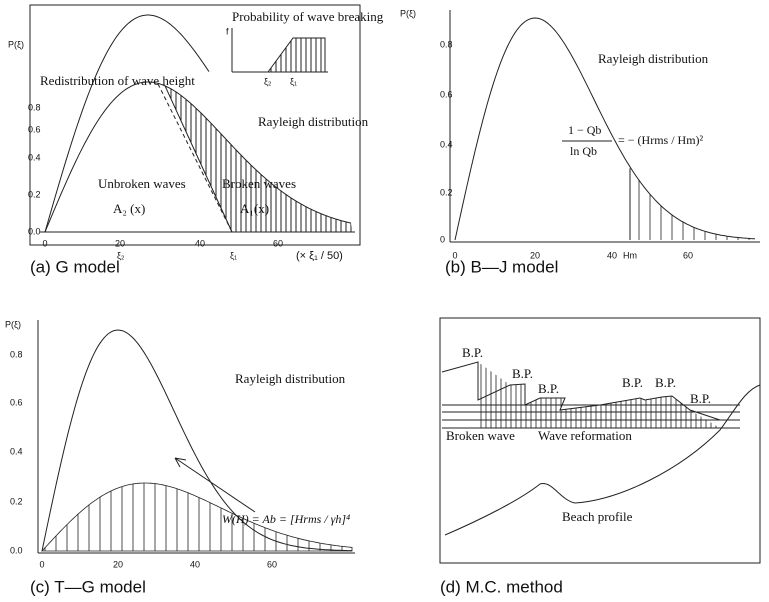 The height and width of the screenshot is (602, 769). I want to click on label: = − (Hrms / Hm)², so click(661, 140).